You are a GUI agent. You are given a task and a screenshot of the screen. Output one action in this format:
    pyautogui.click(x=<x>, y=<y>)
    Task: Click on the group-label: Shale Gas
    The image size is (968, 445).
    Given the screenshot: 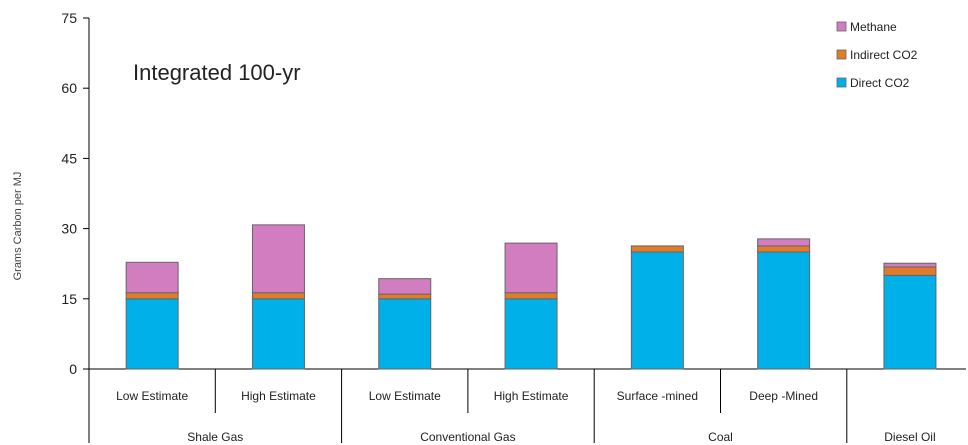 What is the action you would take?
    pyautogui.click(x=215, y=437)
    